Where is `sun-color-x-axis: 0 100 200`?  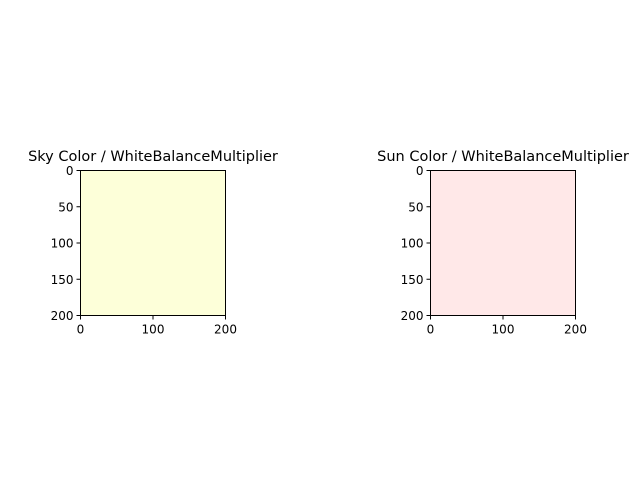 sun-color-x-axis: 0 100 200 is located at coordinates (507, 326).